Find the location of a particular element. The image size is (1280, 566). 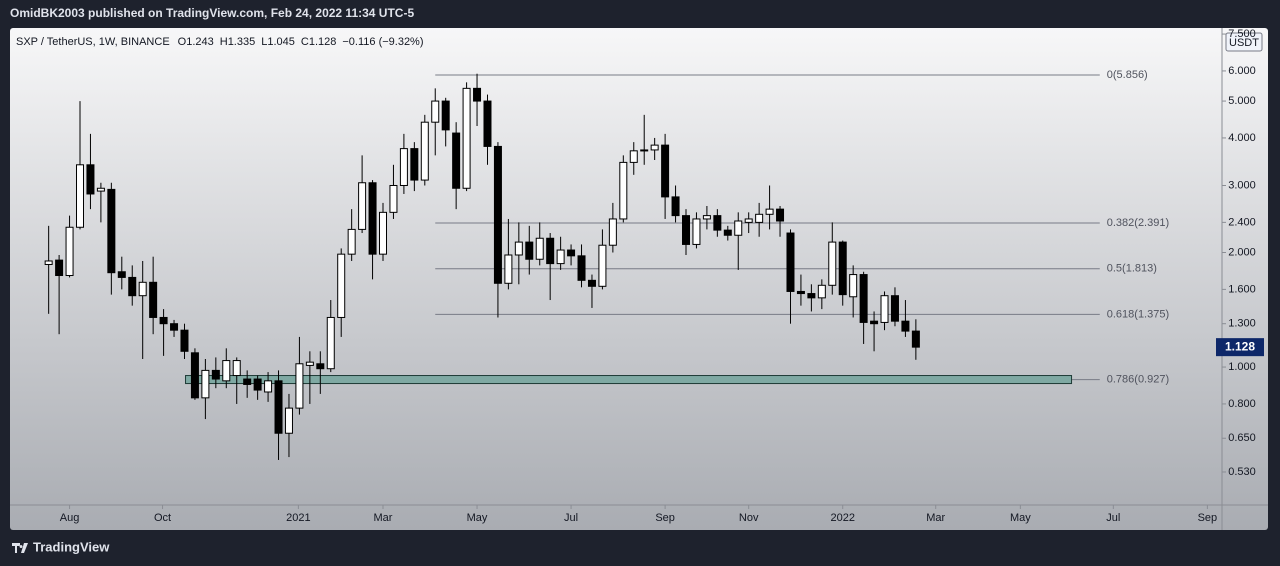

y-tick-label: 1.600 is located at coordinates (1242, 289).